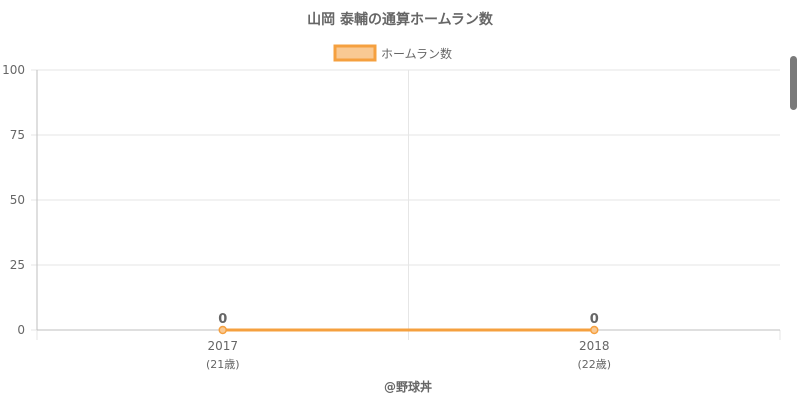  I want to click on credit-text: @野球丼, so click(408, 386).